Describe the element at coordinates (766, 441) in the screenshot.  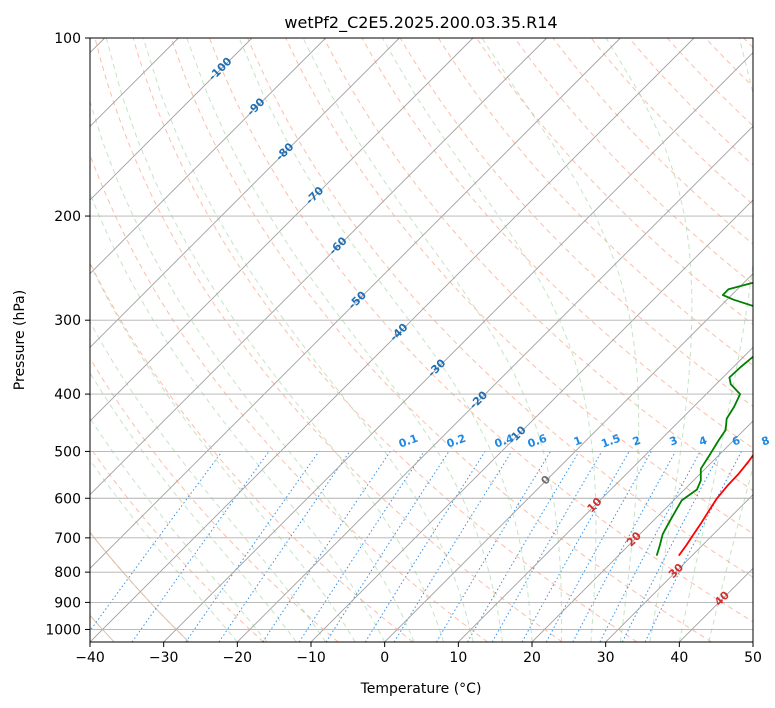
I see `mixing-ratio-label: 8` at that location.